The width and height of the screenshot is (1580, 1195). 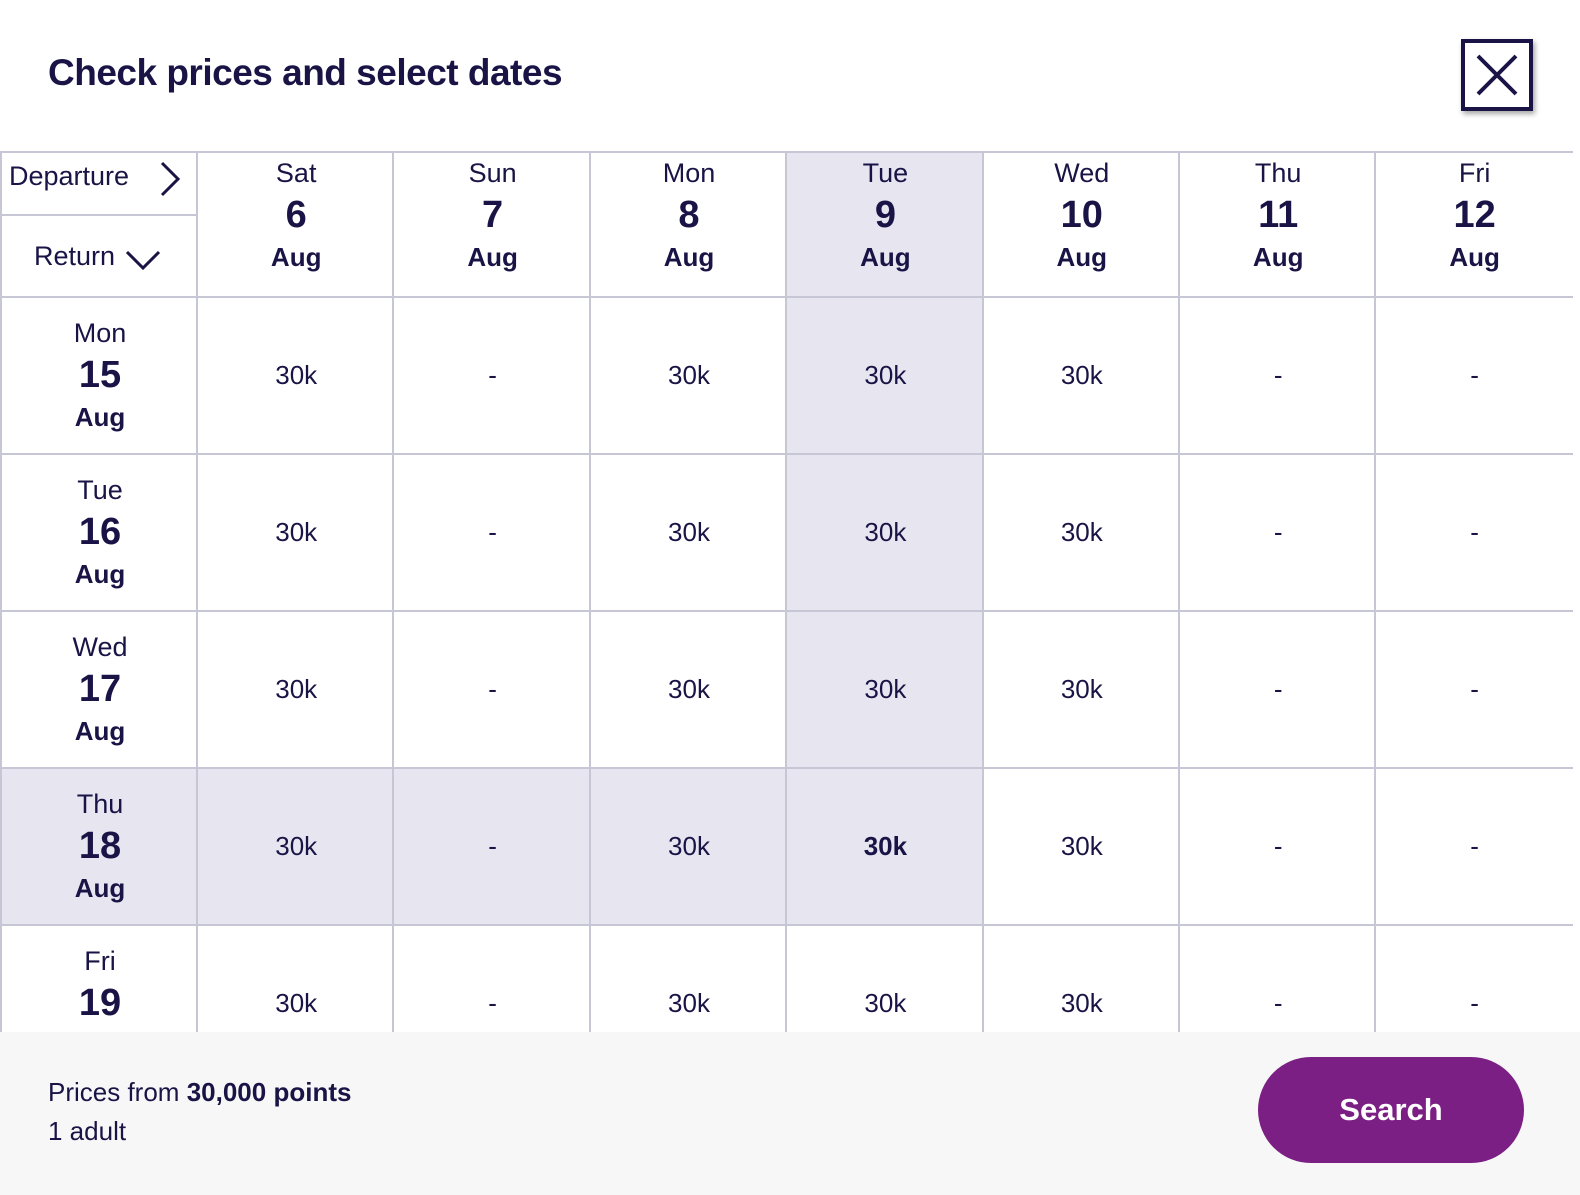 What do you see at coordinates (689, 215) in the screenshot?
I see `date-label: 8` at bounding box center [689, 215].